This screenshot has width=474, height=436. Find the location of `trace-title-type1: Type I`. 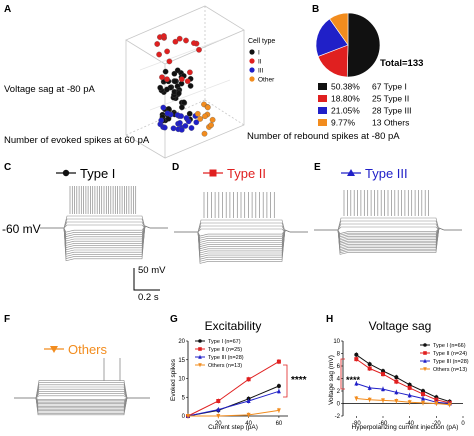

trace-title-type1: Type I is located at coordinates (97, 173).